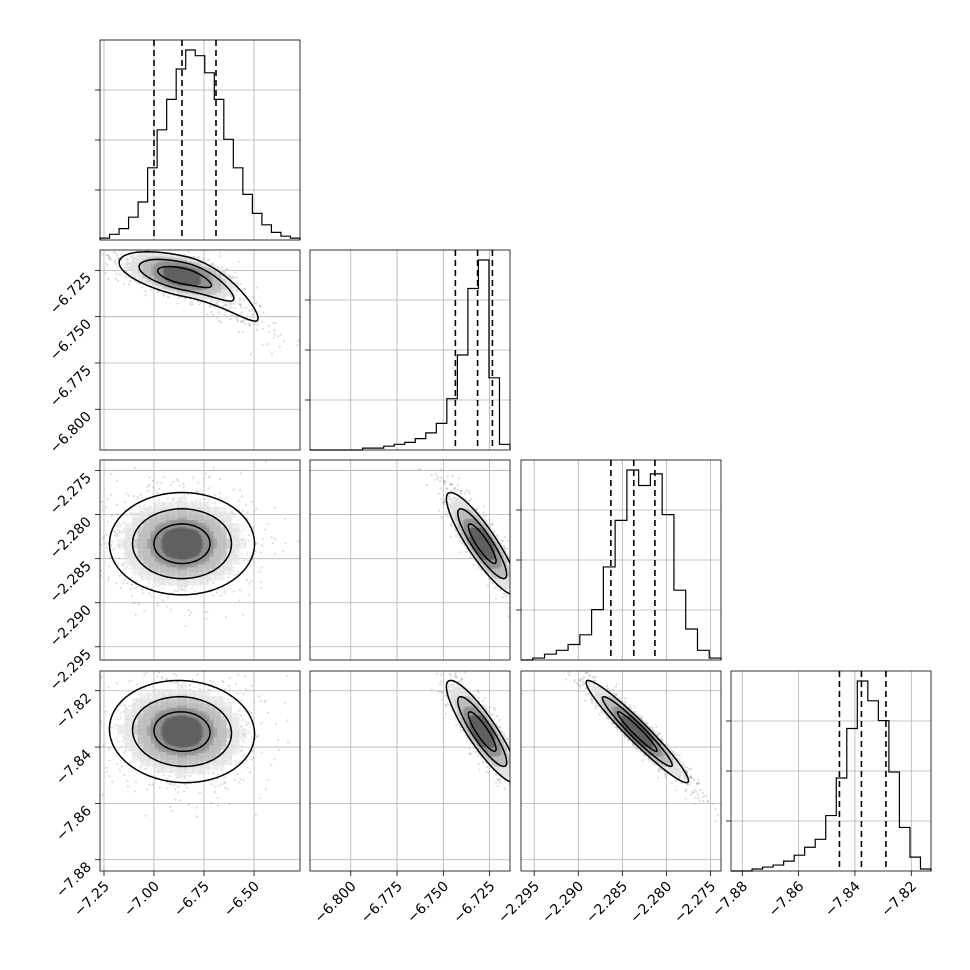 This screenshot has width=970, height=970. I want to click on density-cells, so click(182, 276).